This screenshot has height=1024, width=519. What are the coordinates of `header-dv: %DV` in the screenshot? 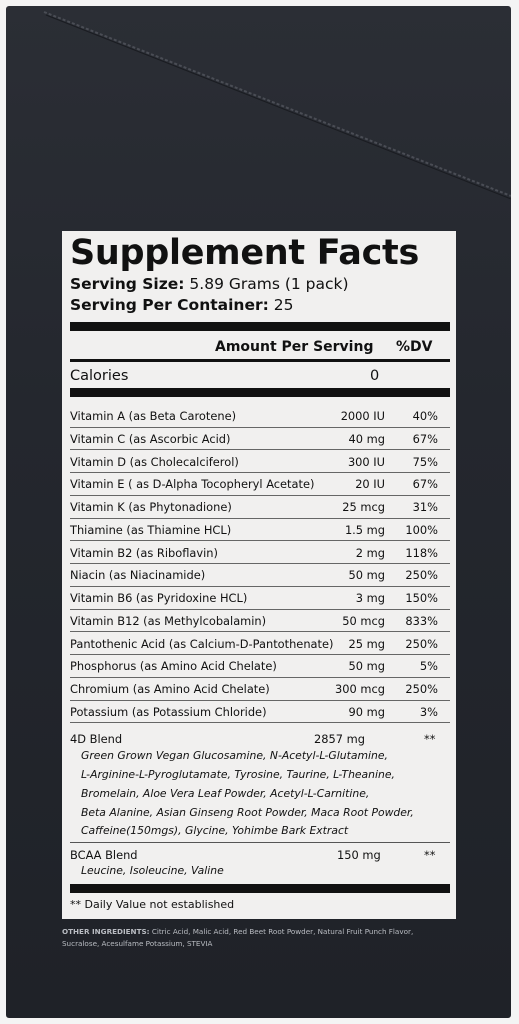 It's located at (414, 347).